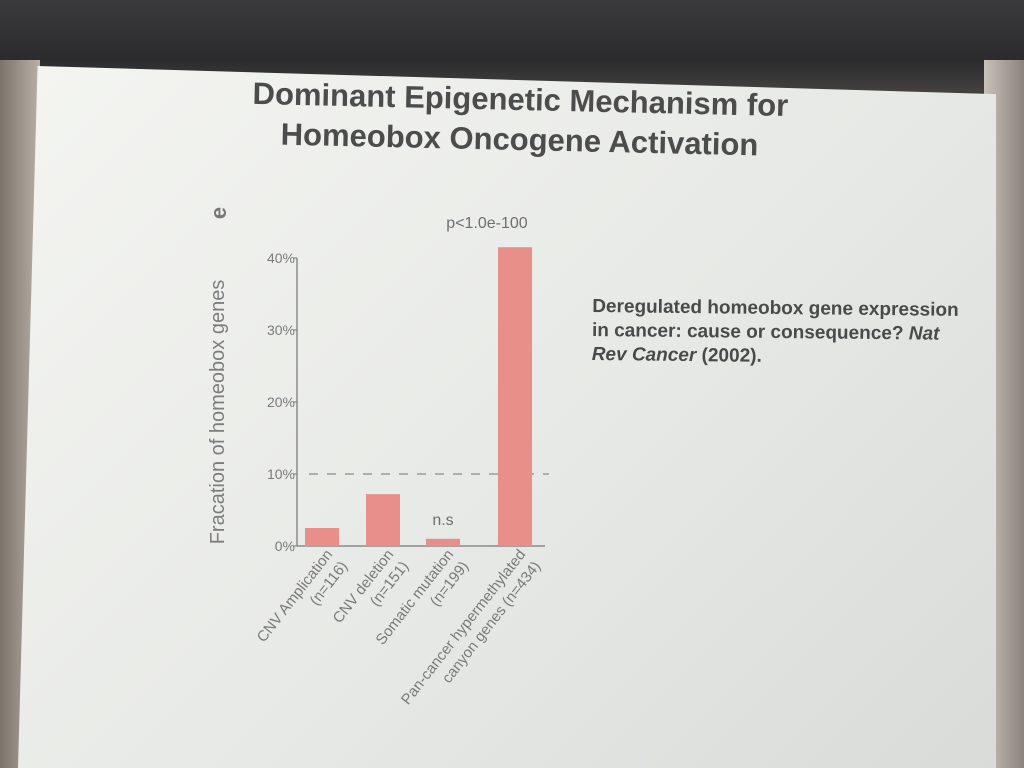  I want to click on annotation-label: n.s, so click(442, 520).